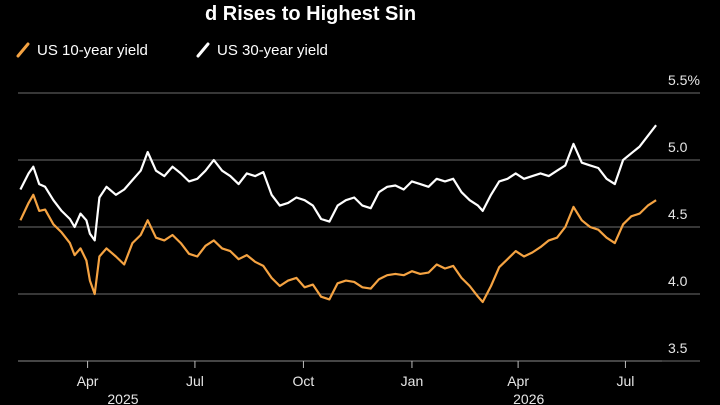 This screenshot has height=405, width=720. I want to click on legend-swatch-30y, so click(203, 50).